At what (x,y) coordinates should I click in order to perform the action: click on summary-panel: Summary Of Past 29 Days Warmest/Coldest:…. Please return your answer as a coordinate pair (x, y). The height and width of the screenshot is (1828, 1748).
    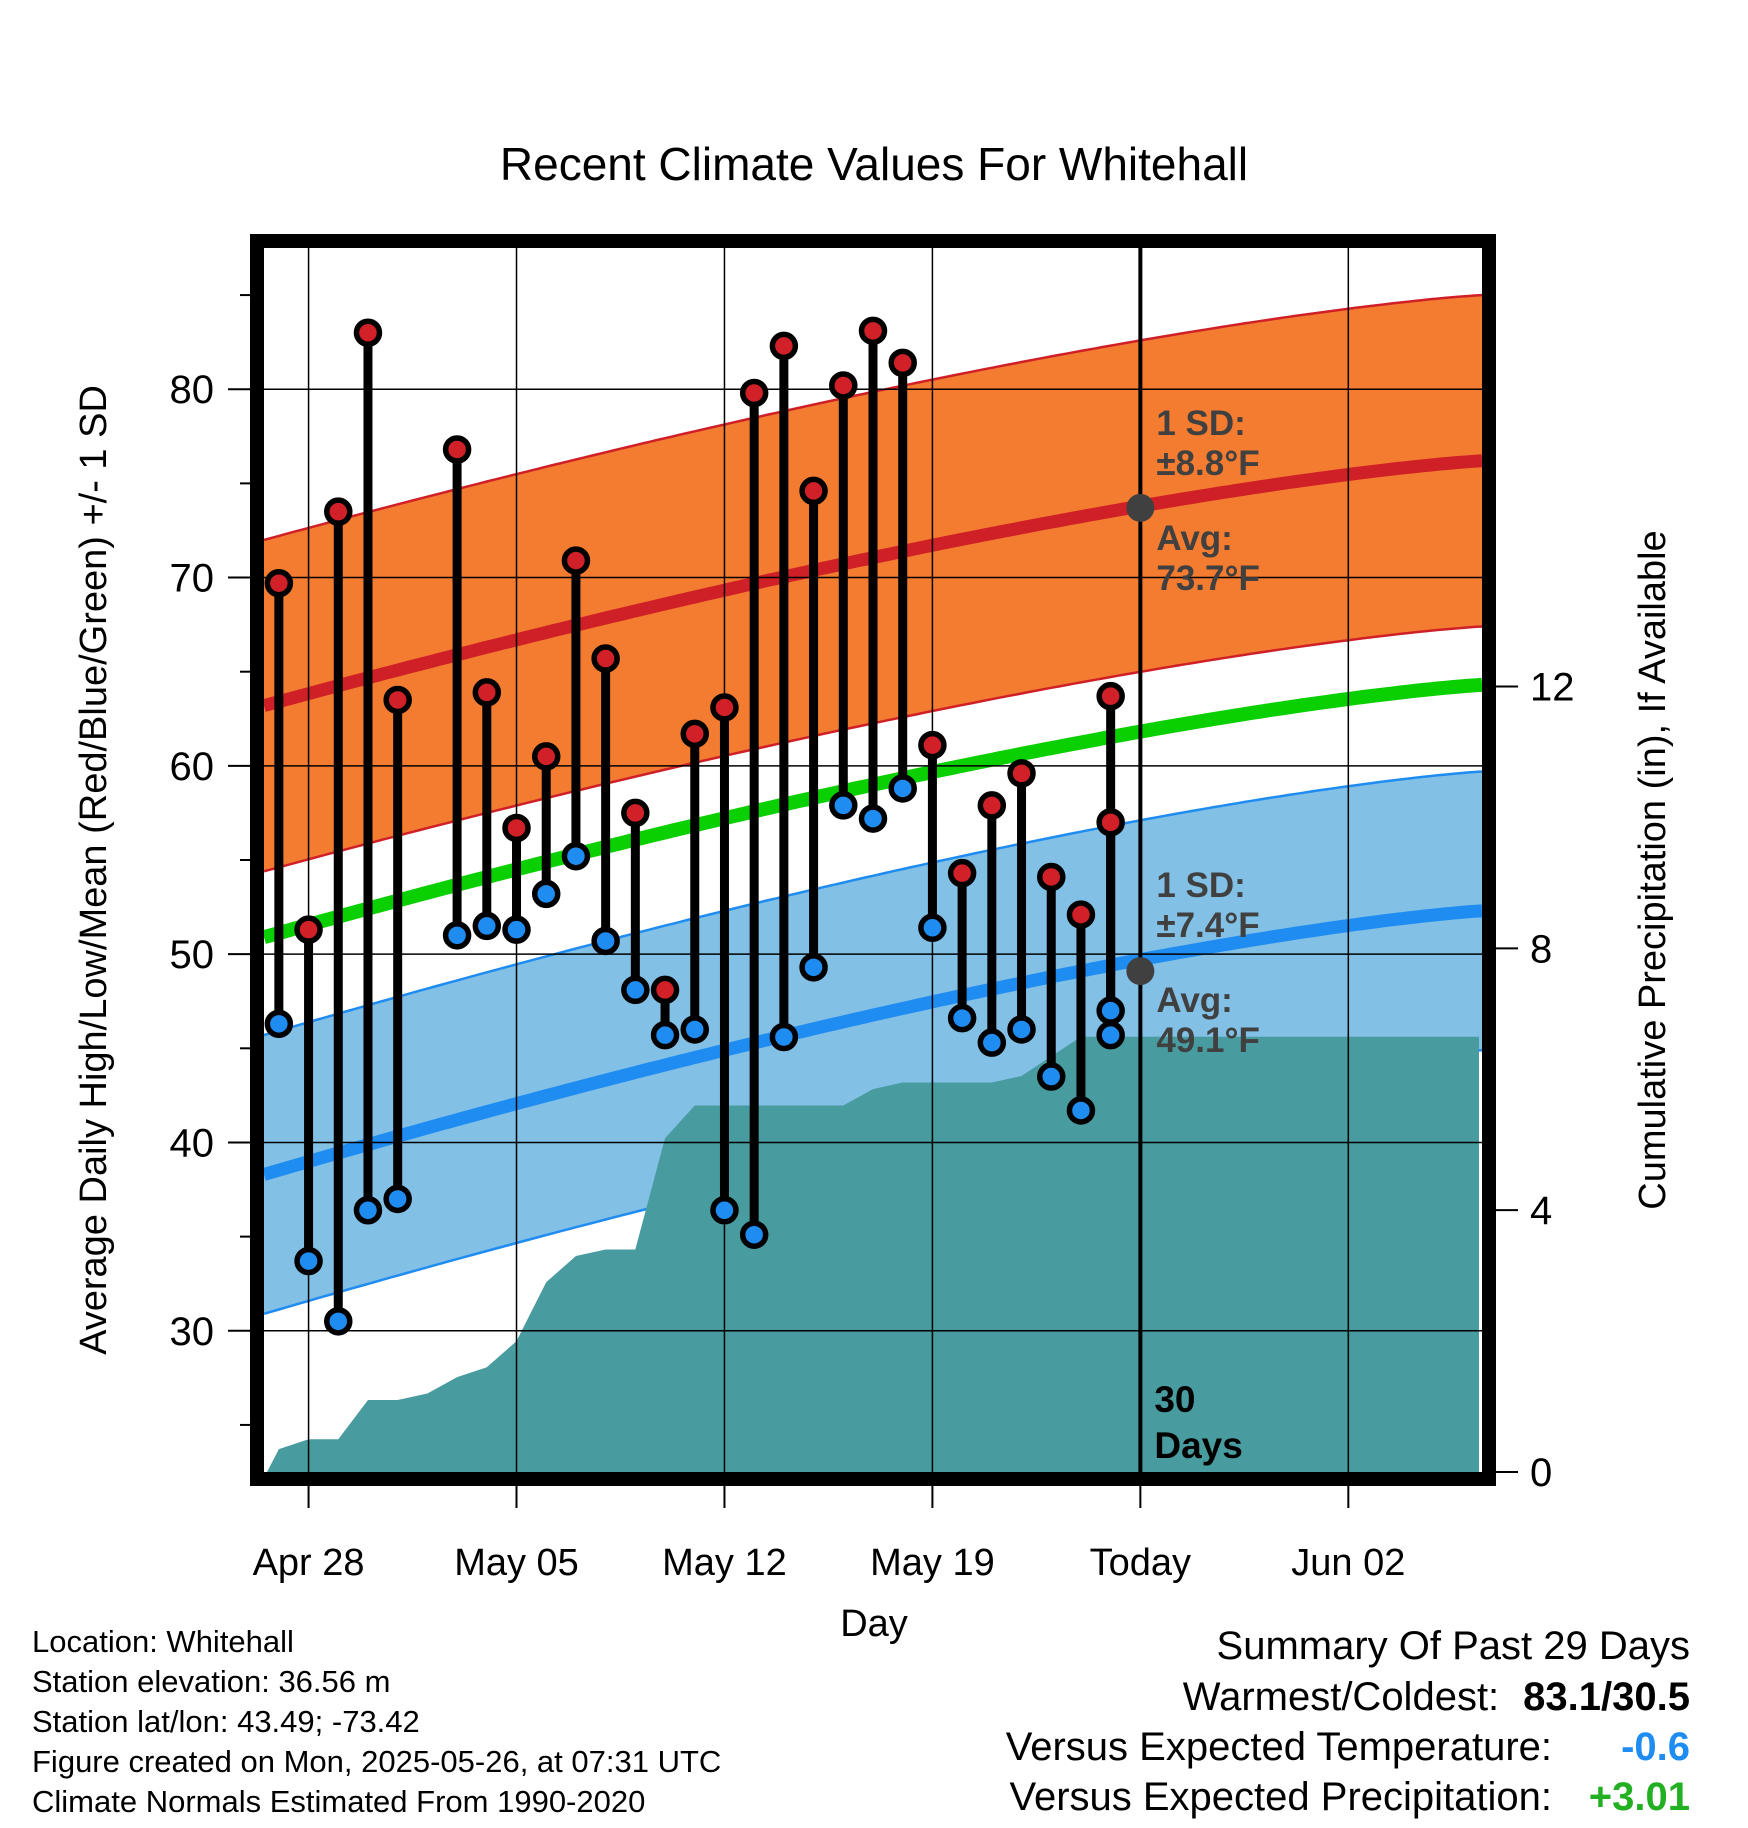
    Looking at the image, I should click on (1348, 1721).